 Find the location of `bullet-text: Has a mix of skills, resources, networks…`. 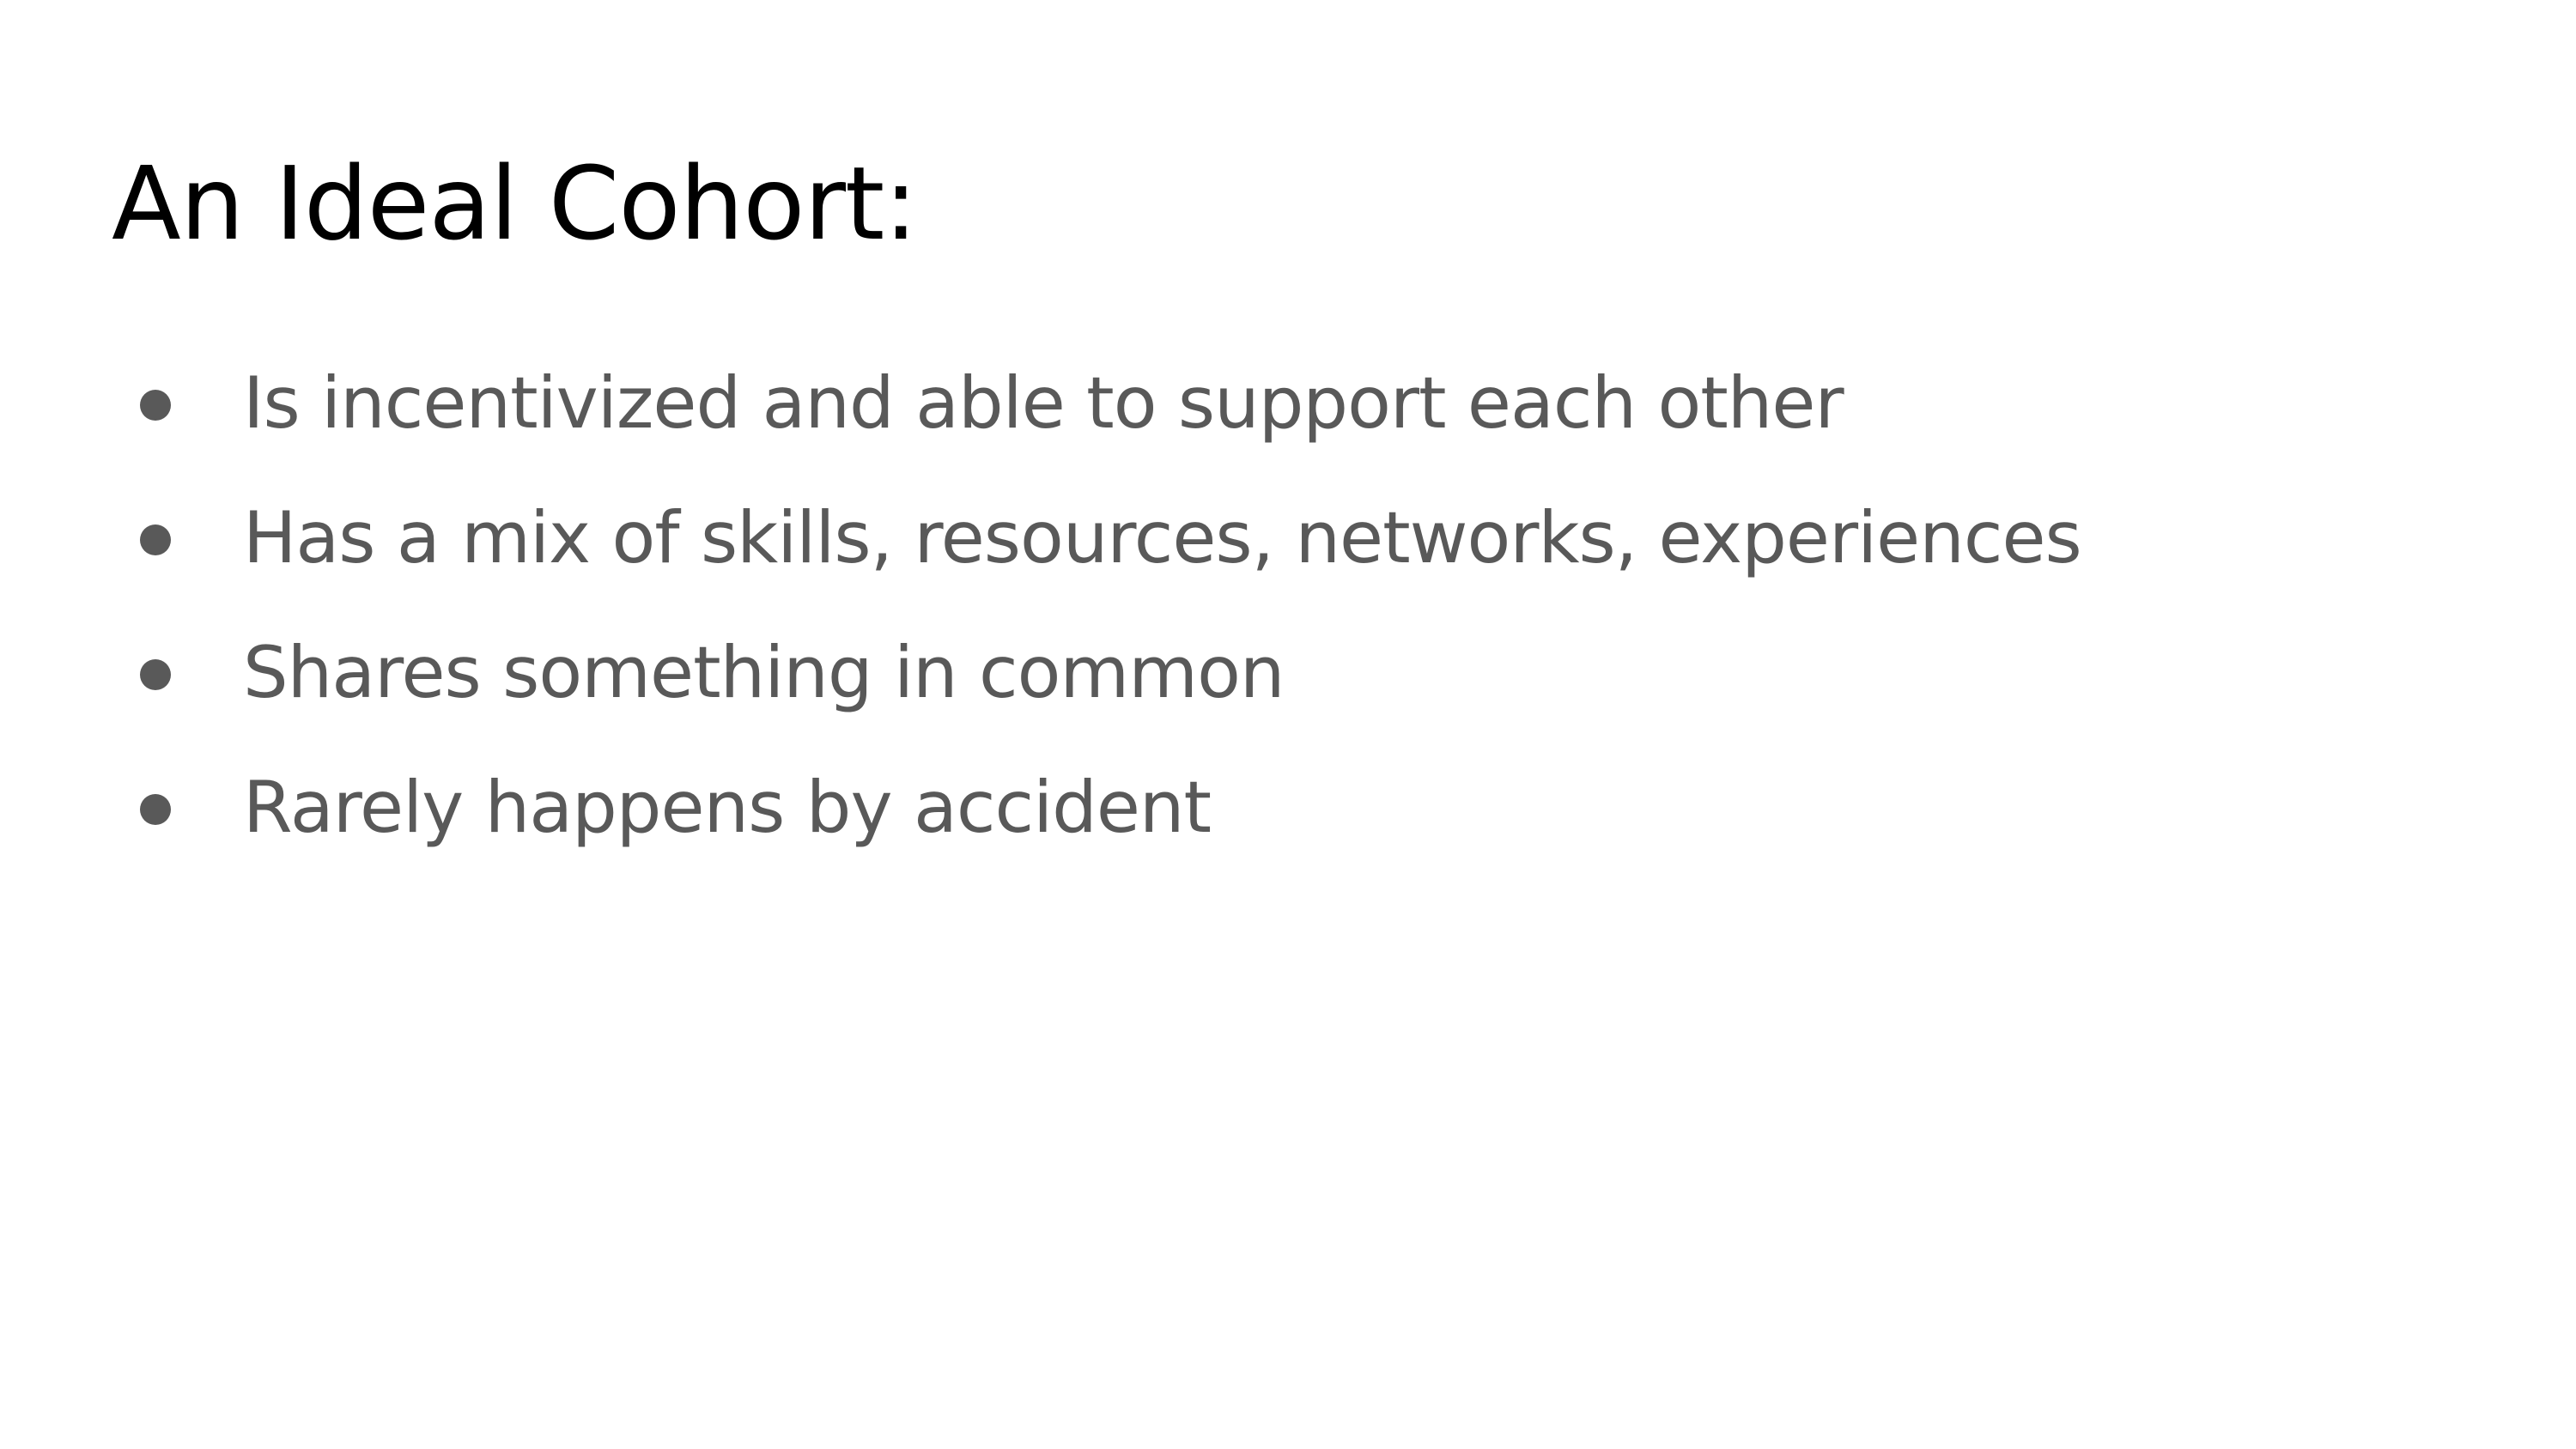

bullet-text: Has a mix of skills, resources, networks… is located at coordinates (1162, 537).